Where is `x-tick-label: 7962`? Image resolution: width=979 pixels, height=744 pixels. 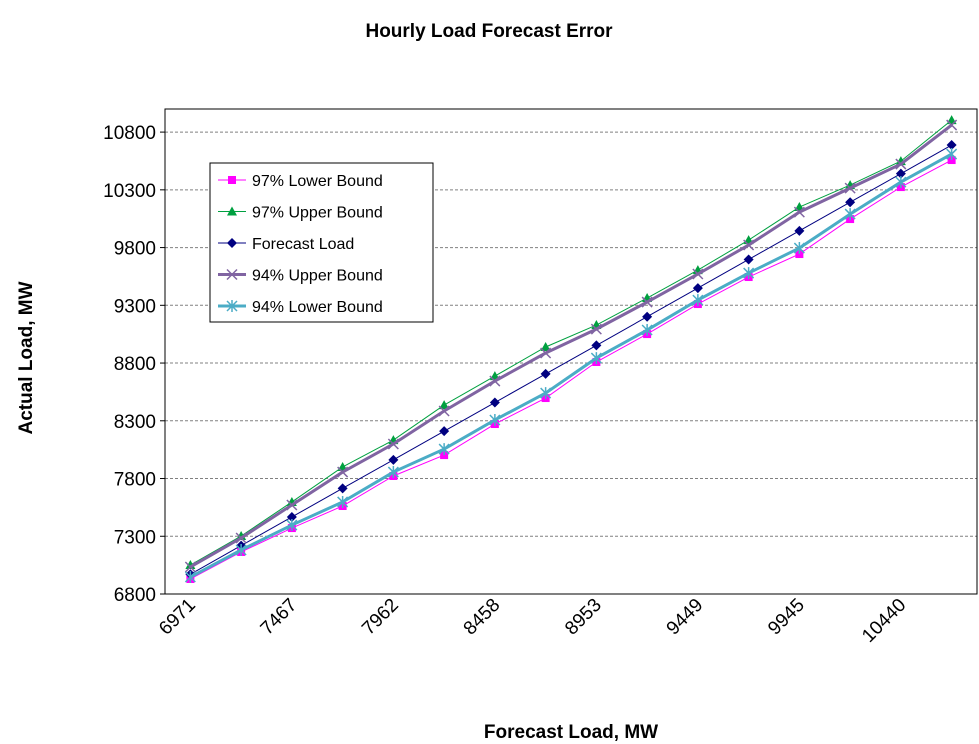
x-tick-label: 7962 is located at coordinates (380, 617).